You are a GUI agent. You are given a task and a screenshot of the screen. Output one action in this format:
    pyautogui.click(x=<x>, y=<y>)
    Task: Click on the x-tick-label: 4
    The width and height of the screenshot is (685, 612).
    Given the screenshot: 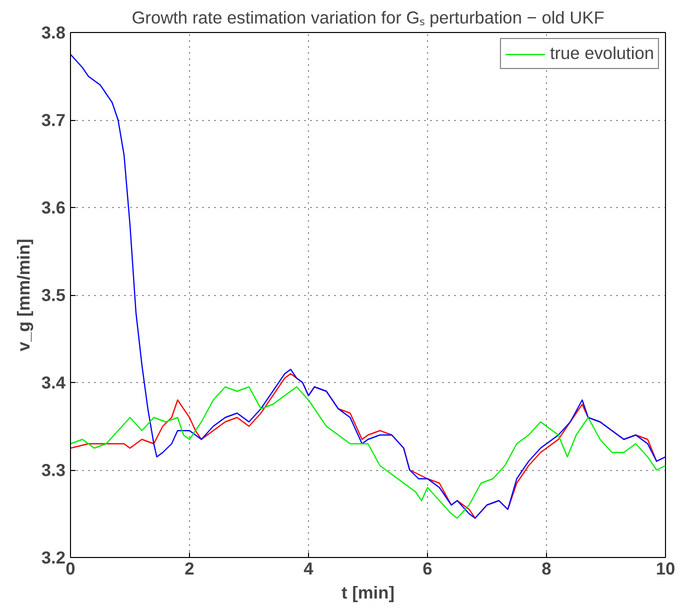 What is the action you would take?
    pyautogui.click(x=309, y=568)
    